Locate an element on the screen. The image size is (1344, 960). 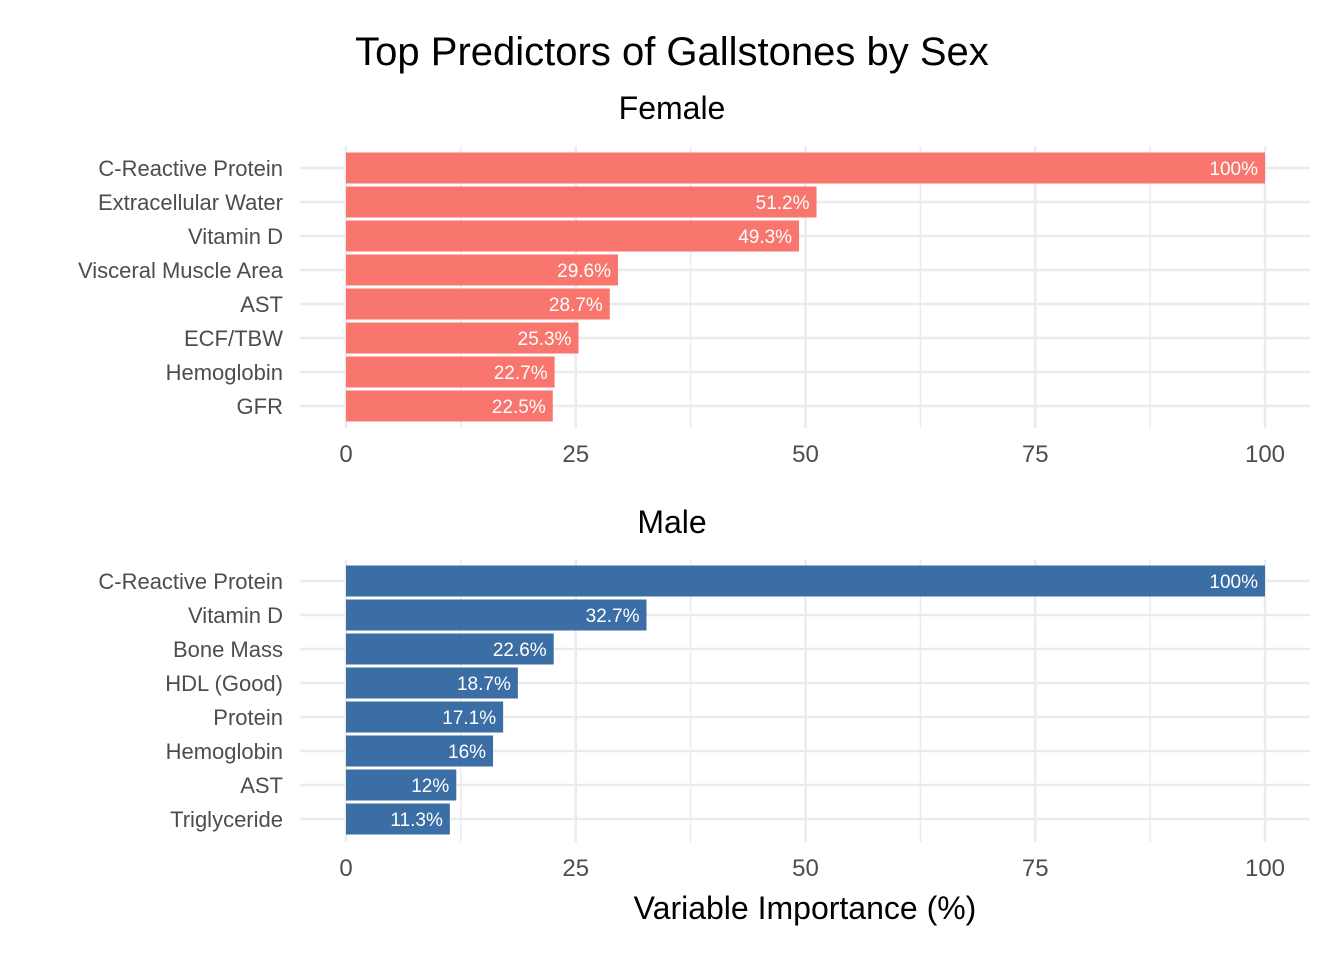
female-x-tick-label: 100 is located at coordinates (1265, 454).